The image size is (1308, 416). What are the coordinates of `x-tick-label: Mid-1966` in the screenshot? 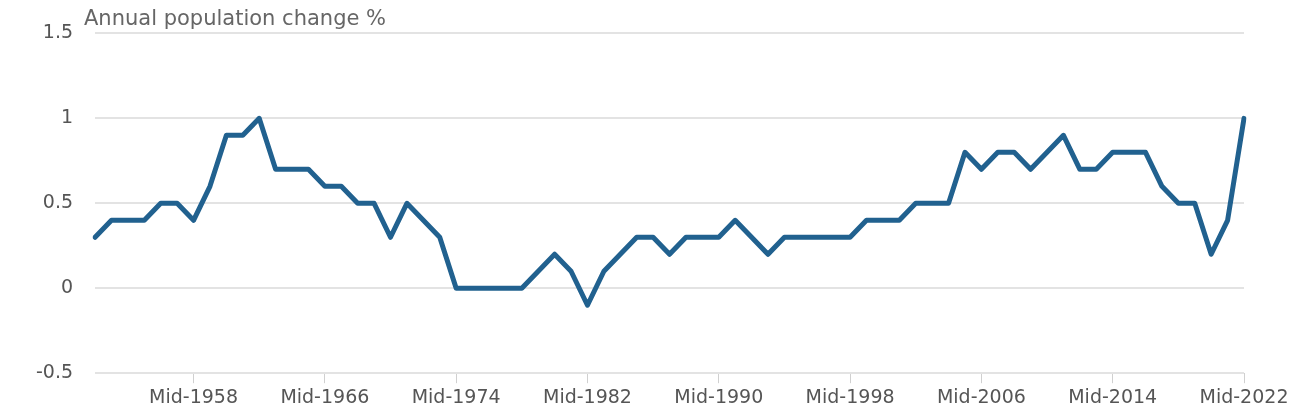 It's located at (325, 395).